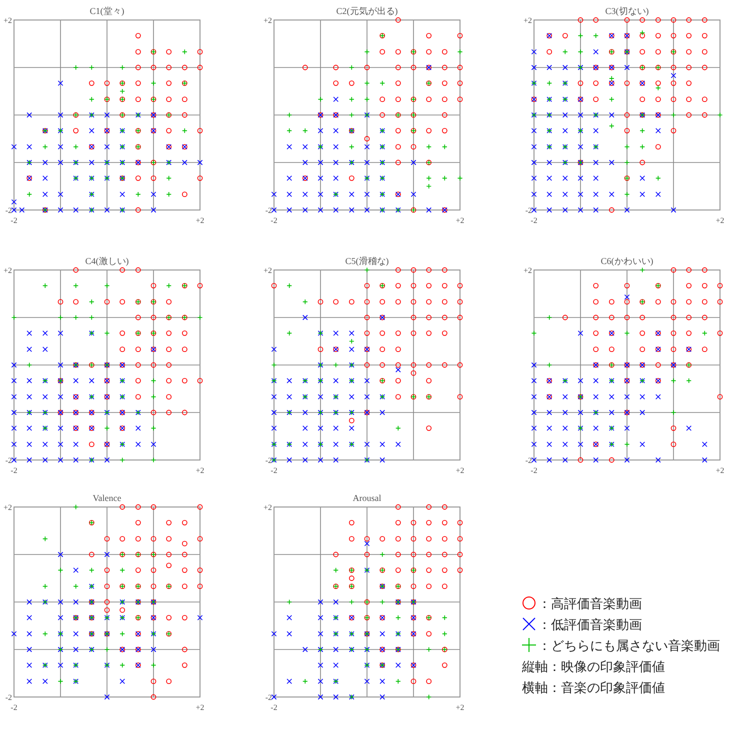 This screenshot has width=732, height=730. Describe the element at coordinates (8, 210) in the screenshot. I see `y-tick-label: -2` at that location.